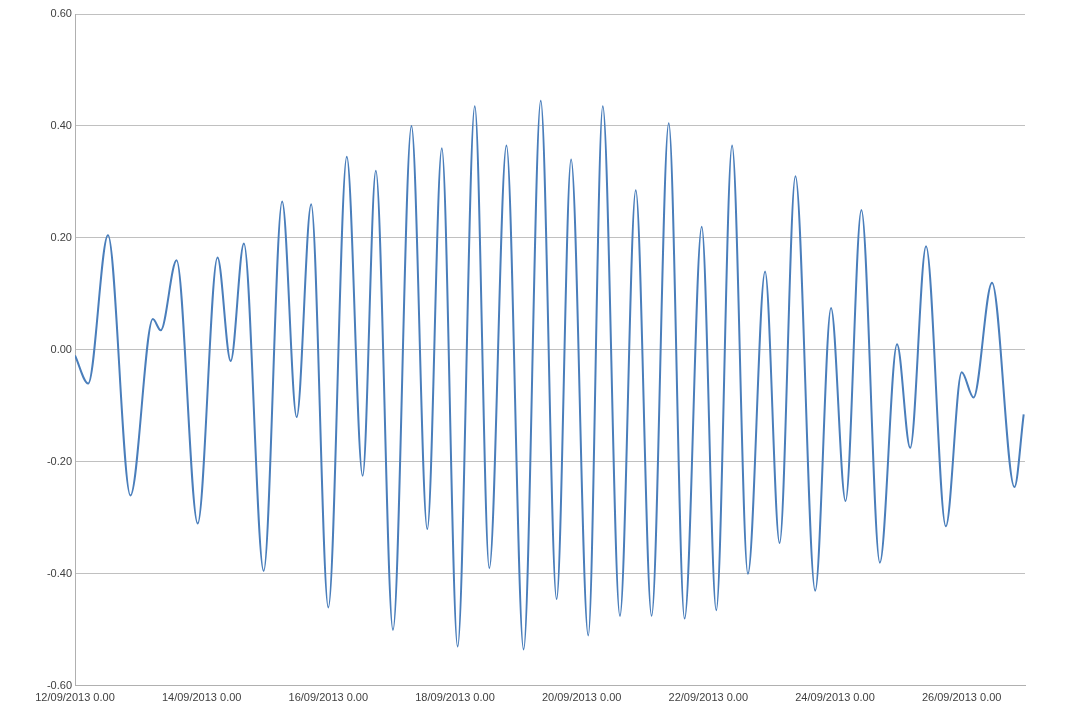  Describe the element at coordinates (59, 572) in the screenshot. I see `y-tick-label: -0.40` at that location.